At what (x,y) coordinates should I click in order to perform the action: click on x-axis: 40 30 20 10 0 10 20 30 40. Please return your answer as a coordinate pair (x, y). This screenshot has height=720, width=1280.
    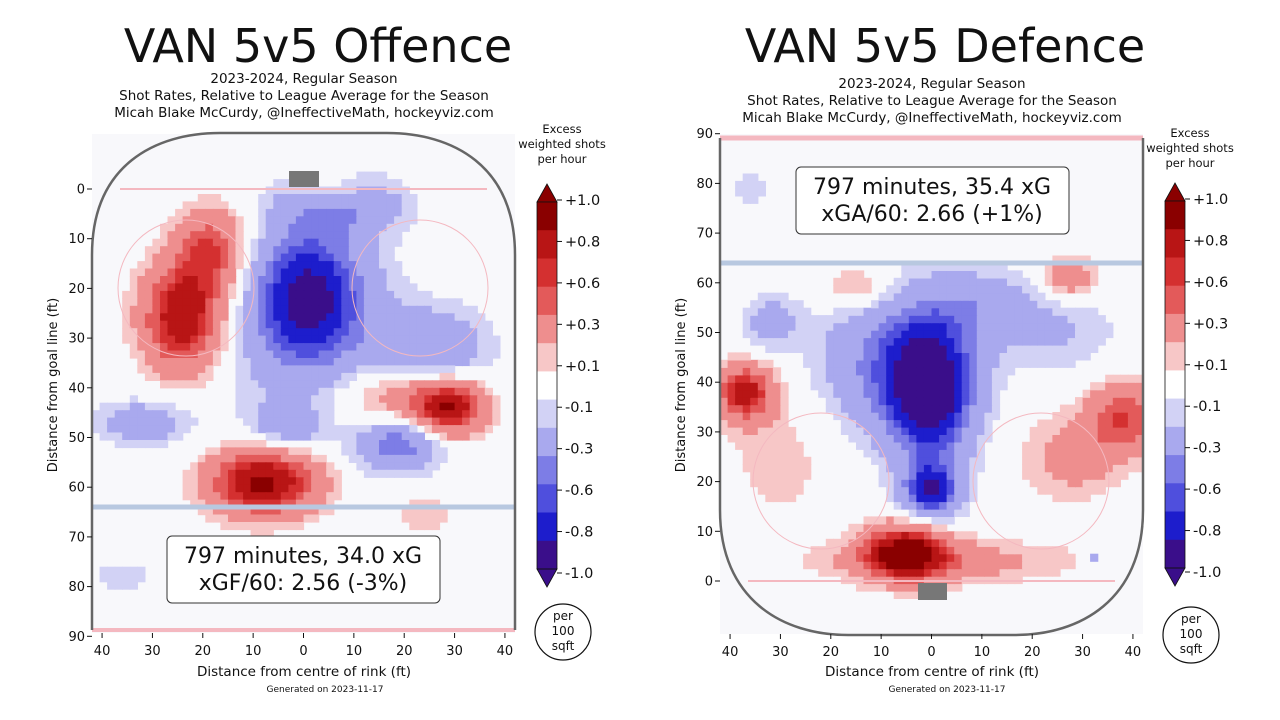
    Looking at the image, I should click on (931, 647).